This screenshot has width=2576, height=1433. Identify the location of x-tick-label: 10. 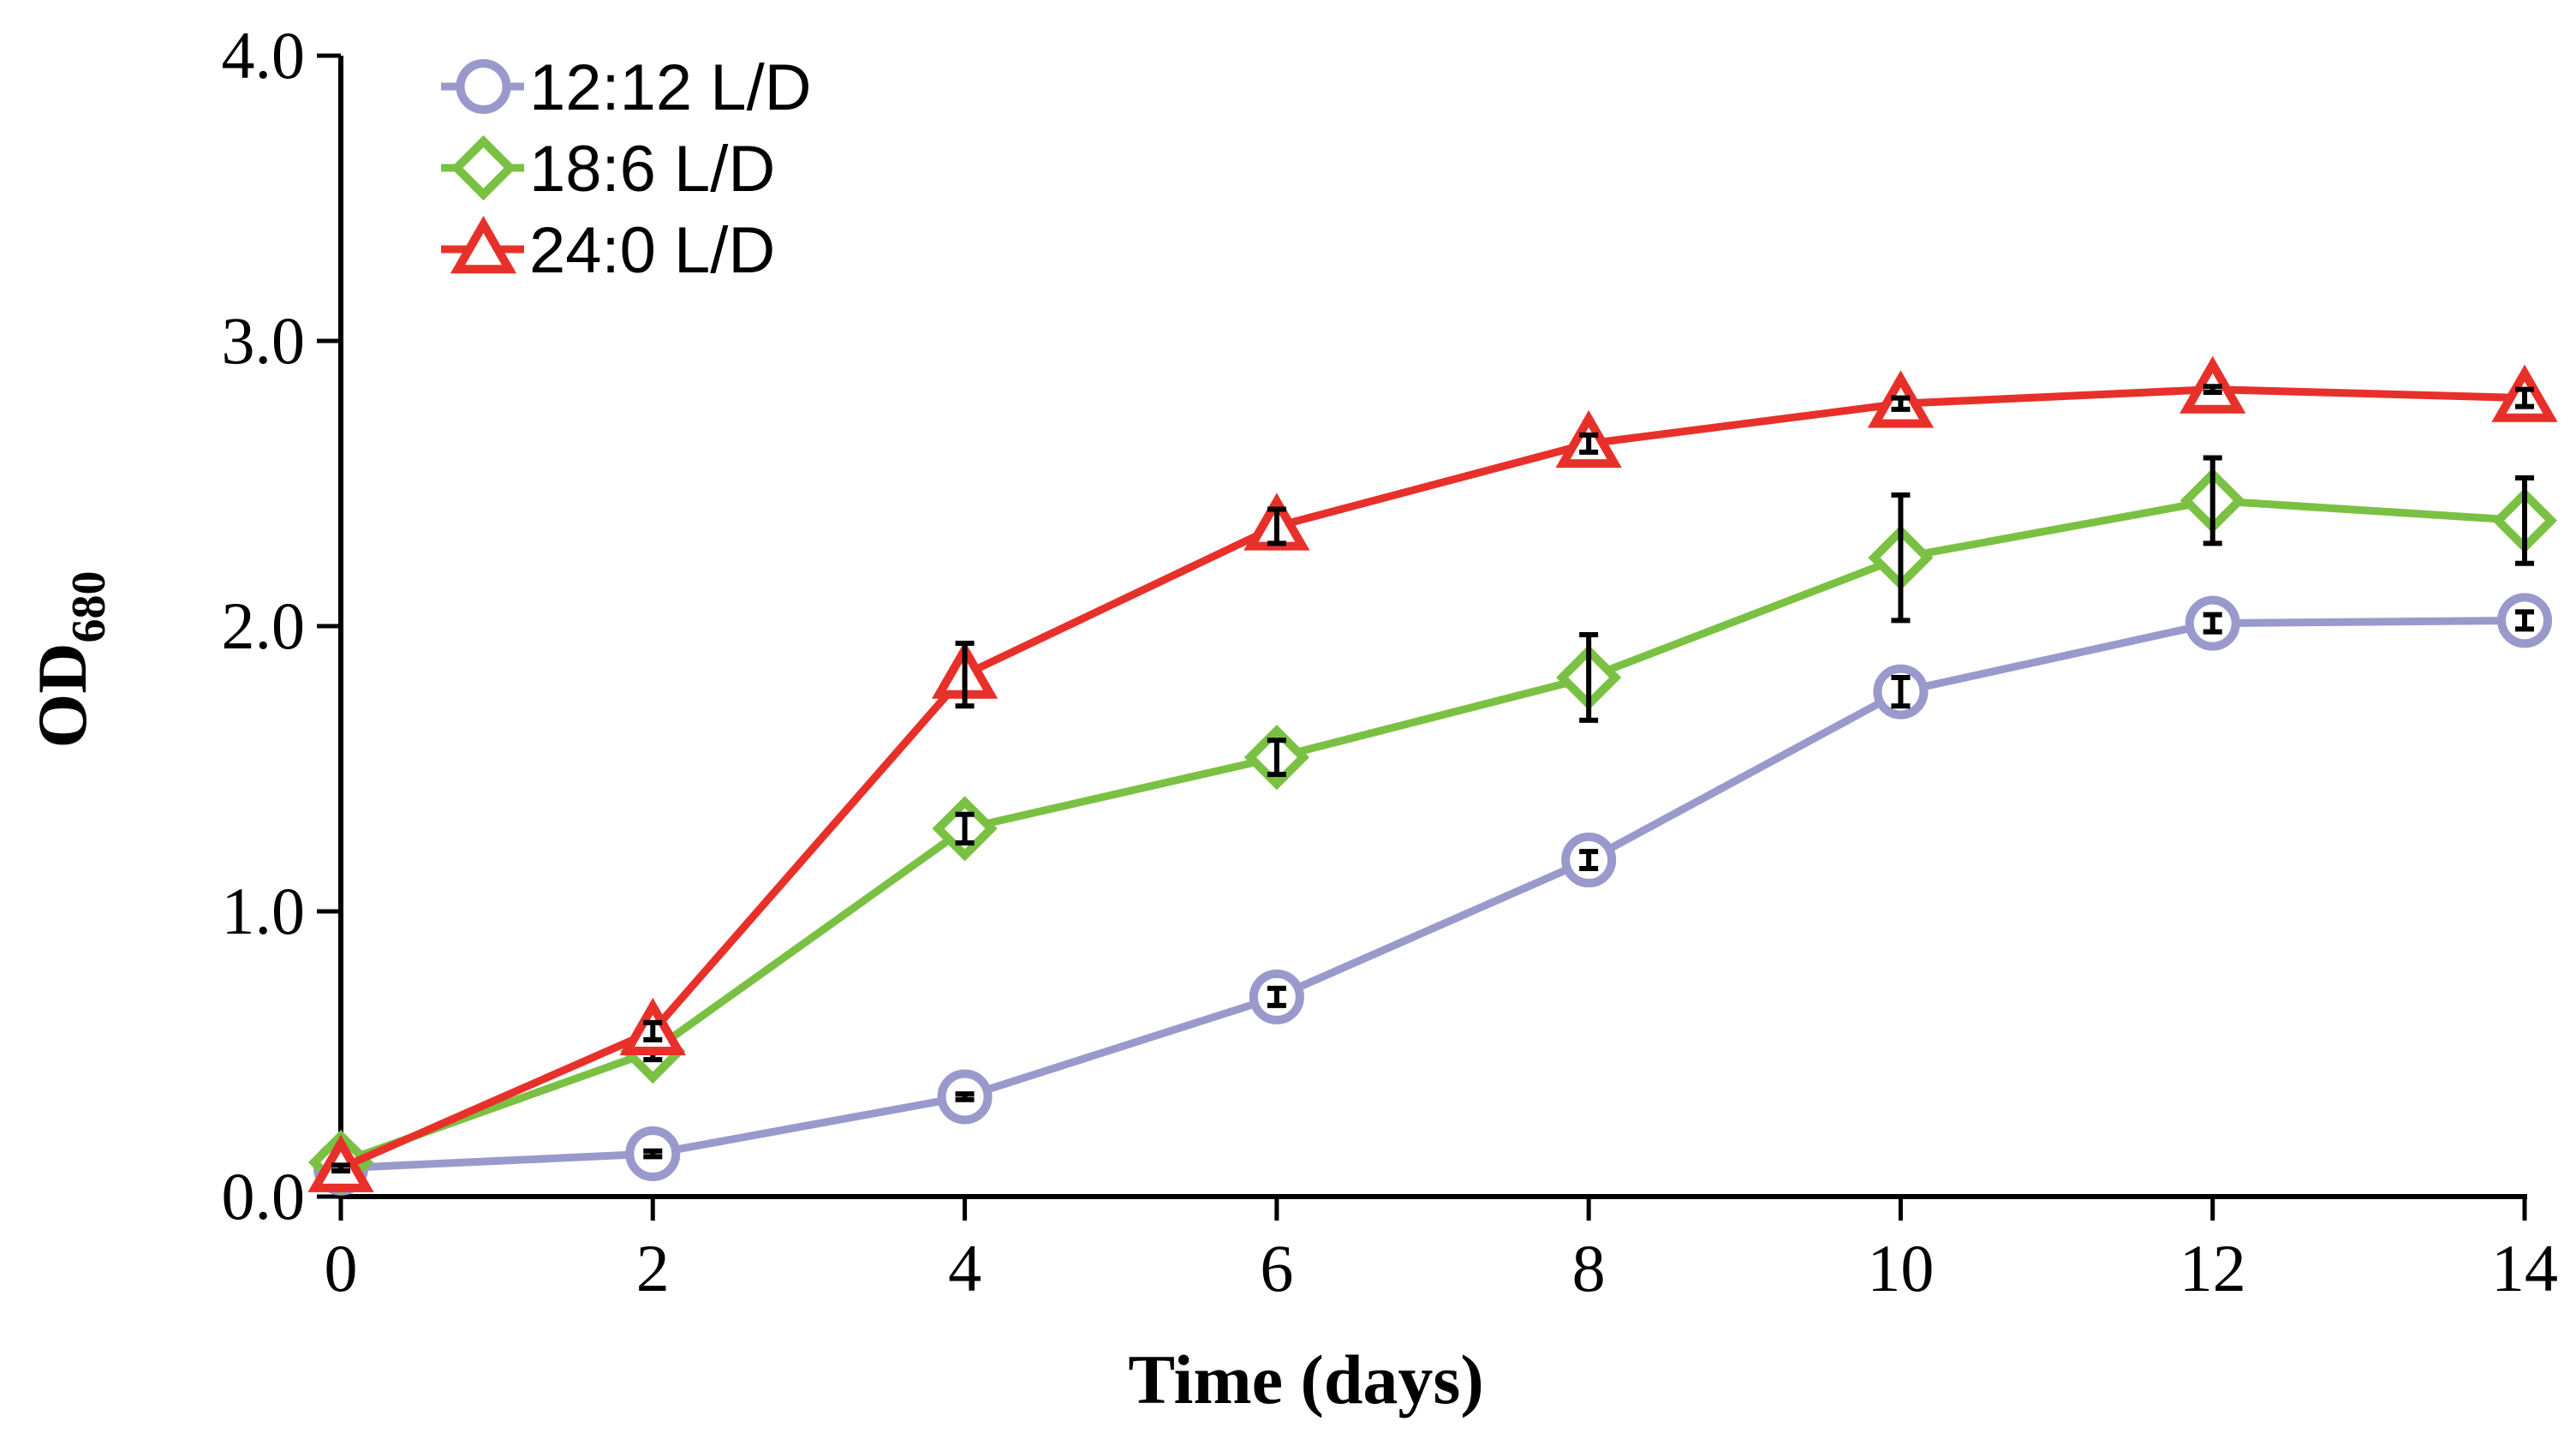
(1901, 1268).